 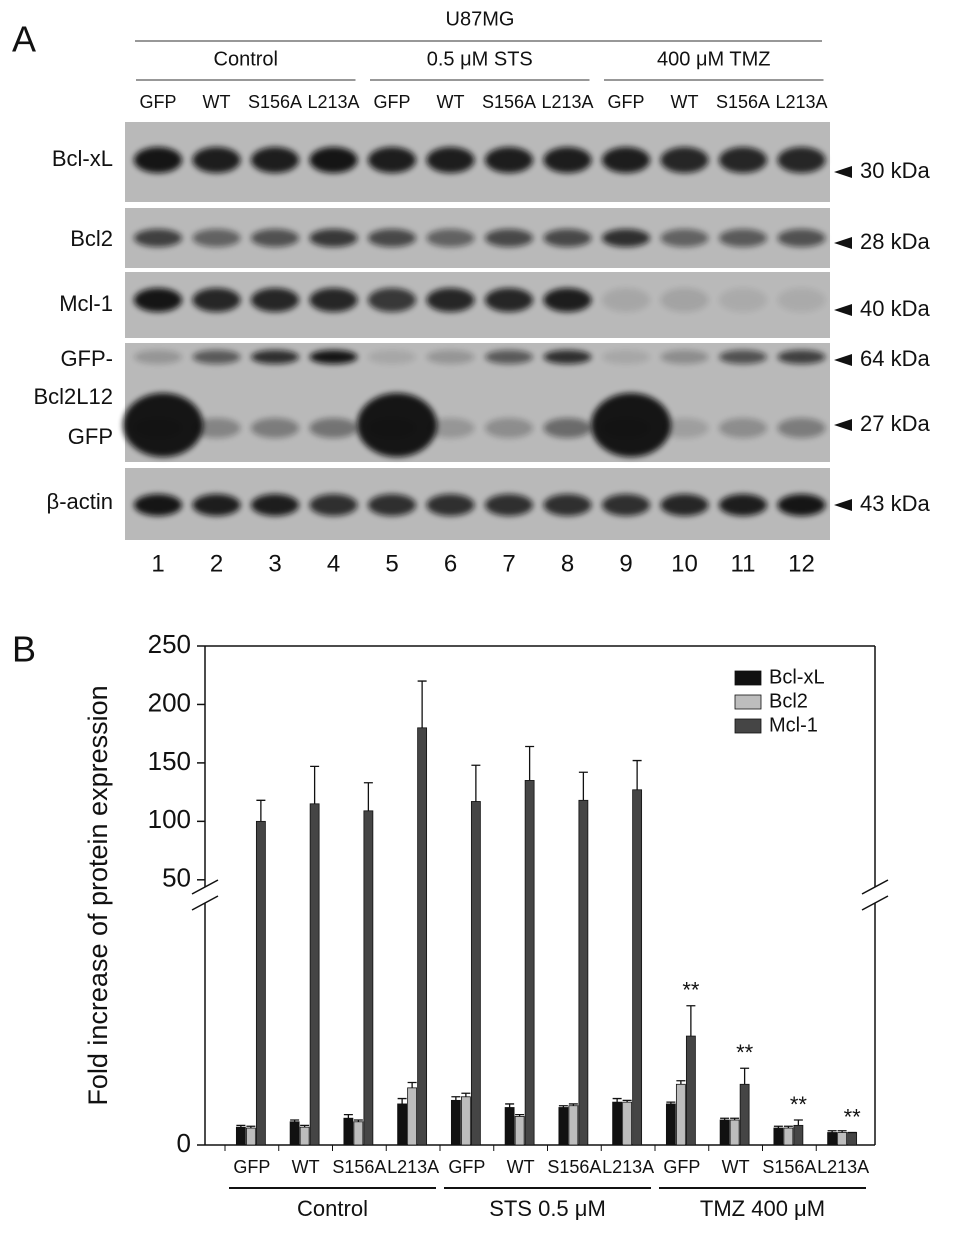 What do you see at coordinates (547, 1208) in the screenshot?
I see `group-label: STS 0.5 μM` at bounding box center [547, 1208].